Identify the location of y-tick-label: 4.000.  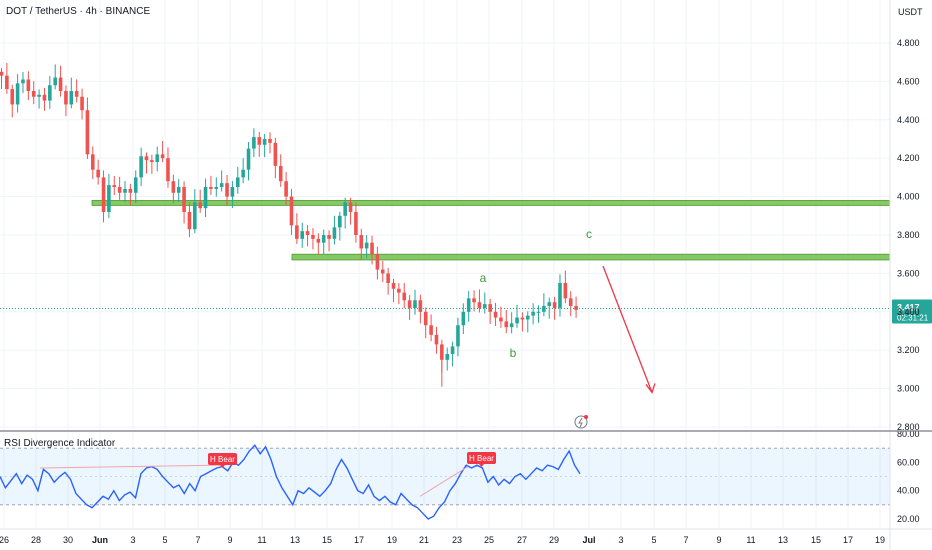
(908, 197).